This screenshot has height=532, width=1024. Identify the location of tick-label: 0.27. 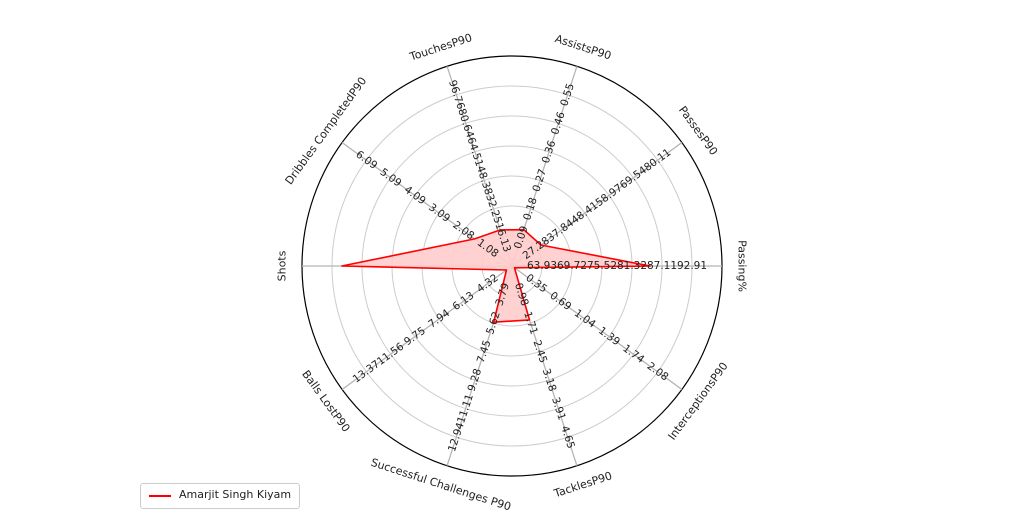
(539, 180).